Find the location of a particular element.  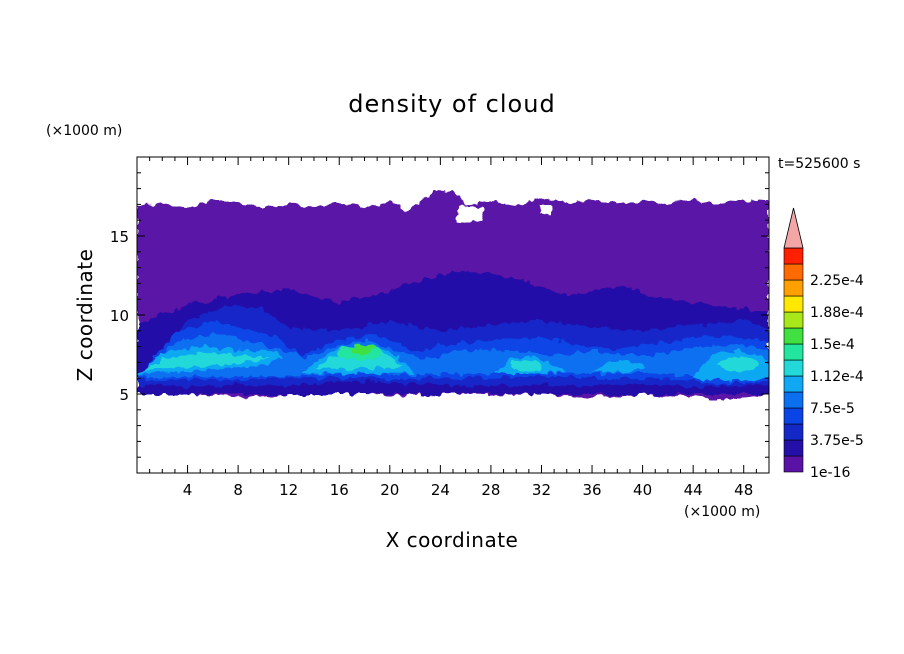

y-tick-label: 10 is located at coordinates (119, 316).